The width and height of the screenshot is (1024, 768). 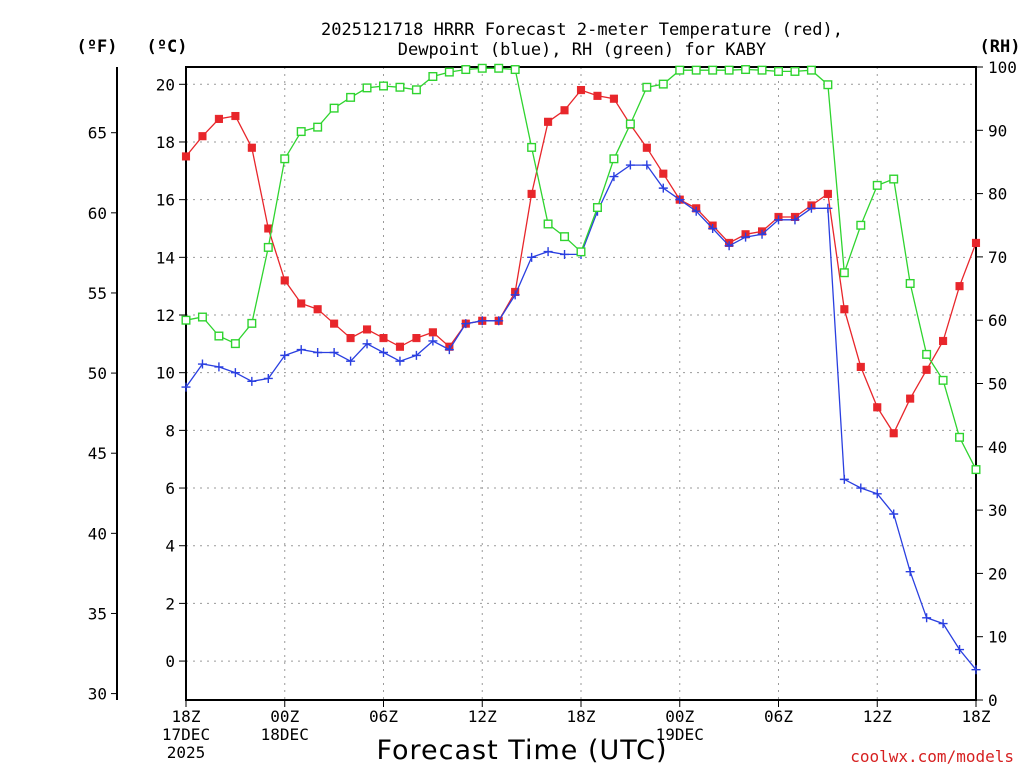 What do you see at coordinates (877, 716) in the screenshot?
I see `x-tick-label: 12Z` at bounding box center [877, 716].